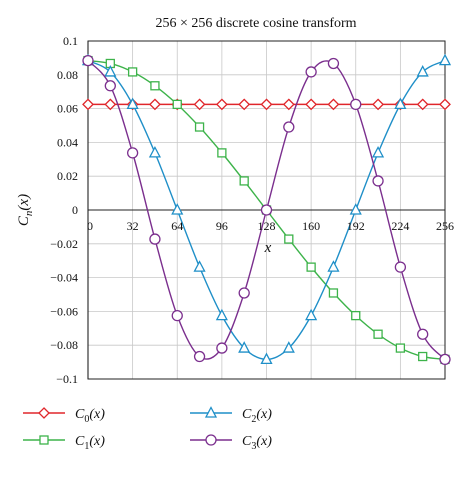  I want to click on y-tick-label: −0.08, so click(64, 345).